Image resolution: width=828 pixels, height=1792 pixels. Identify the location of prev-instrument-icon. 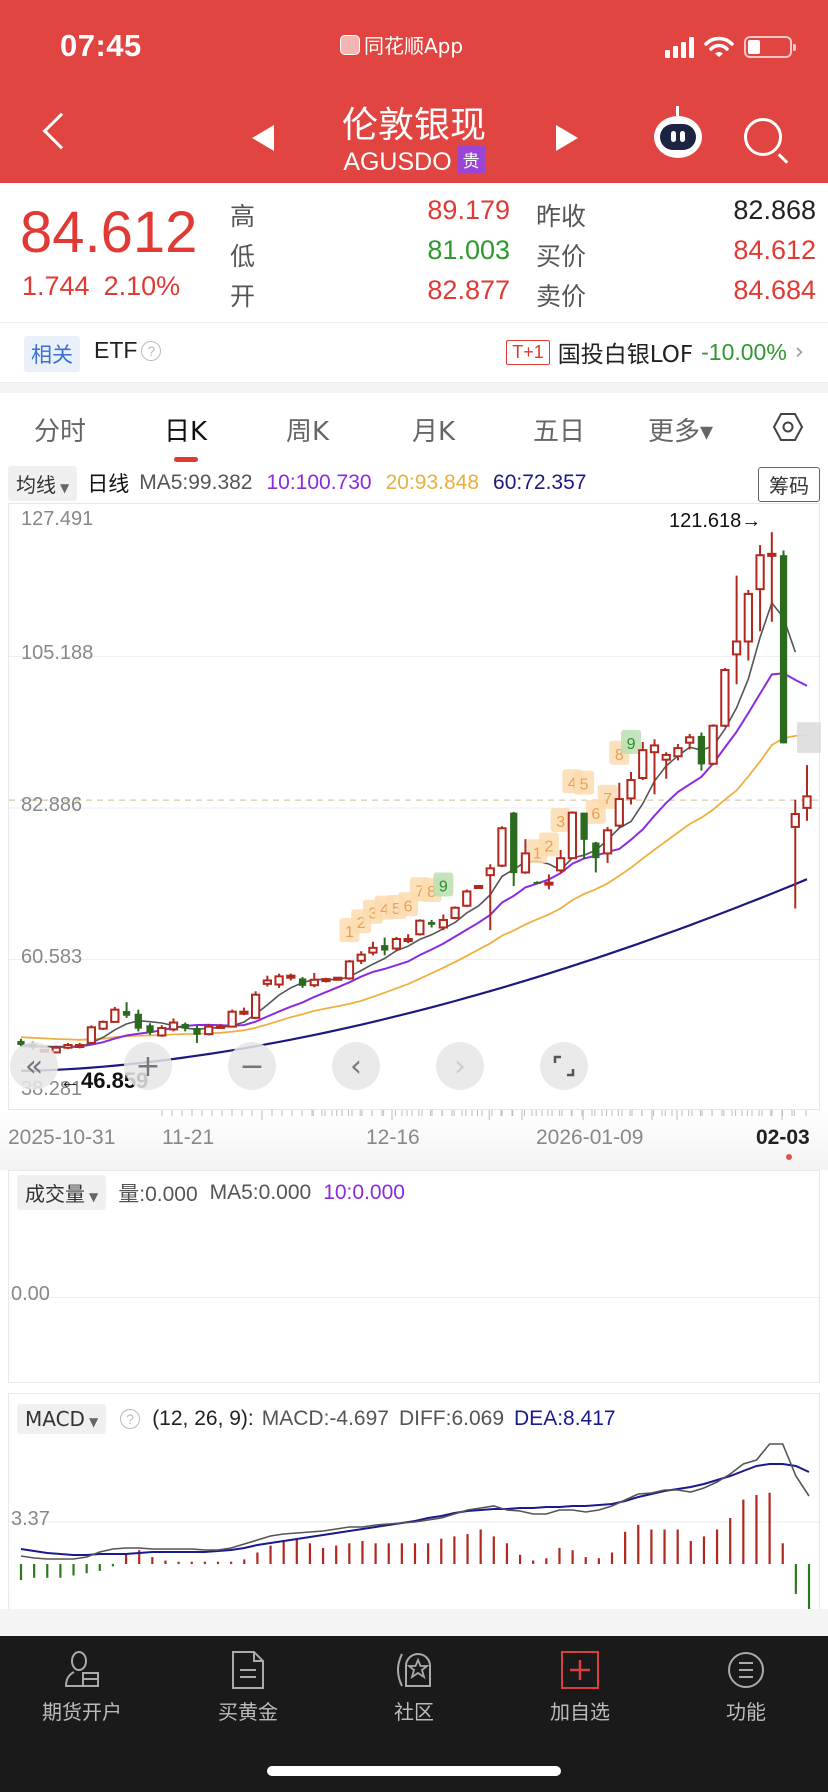
(263, 138).